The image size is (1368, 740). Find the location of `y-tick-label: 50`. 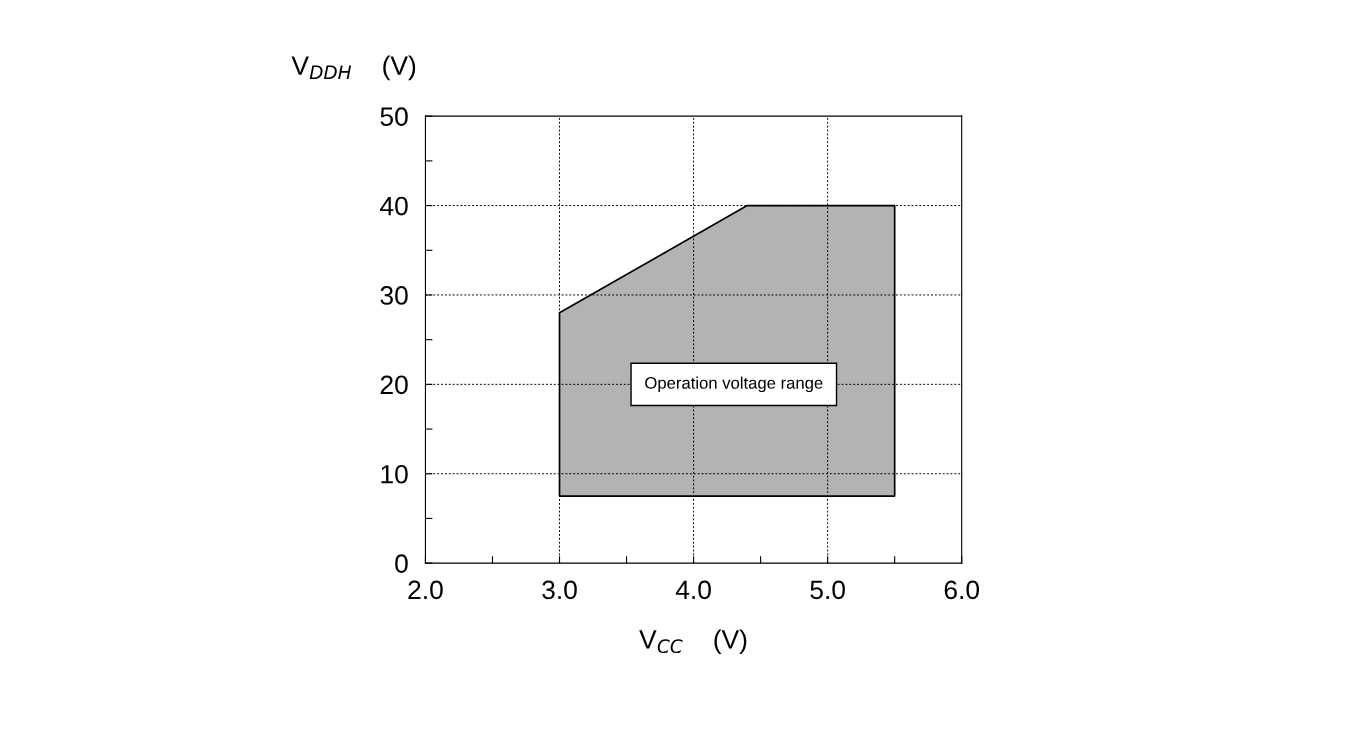

y-tick-label: 50 is located at coordinates (394, 116).